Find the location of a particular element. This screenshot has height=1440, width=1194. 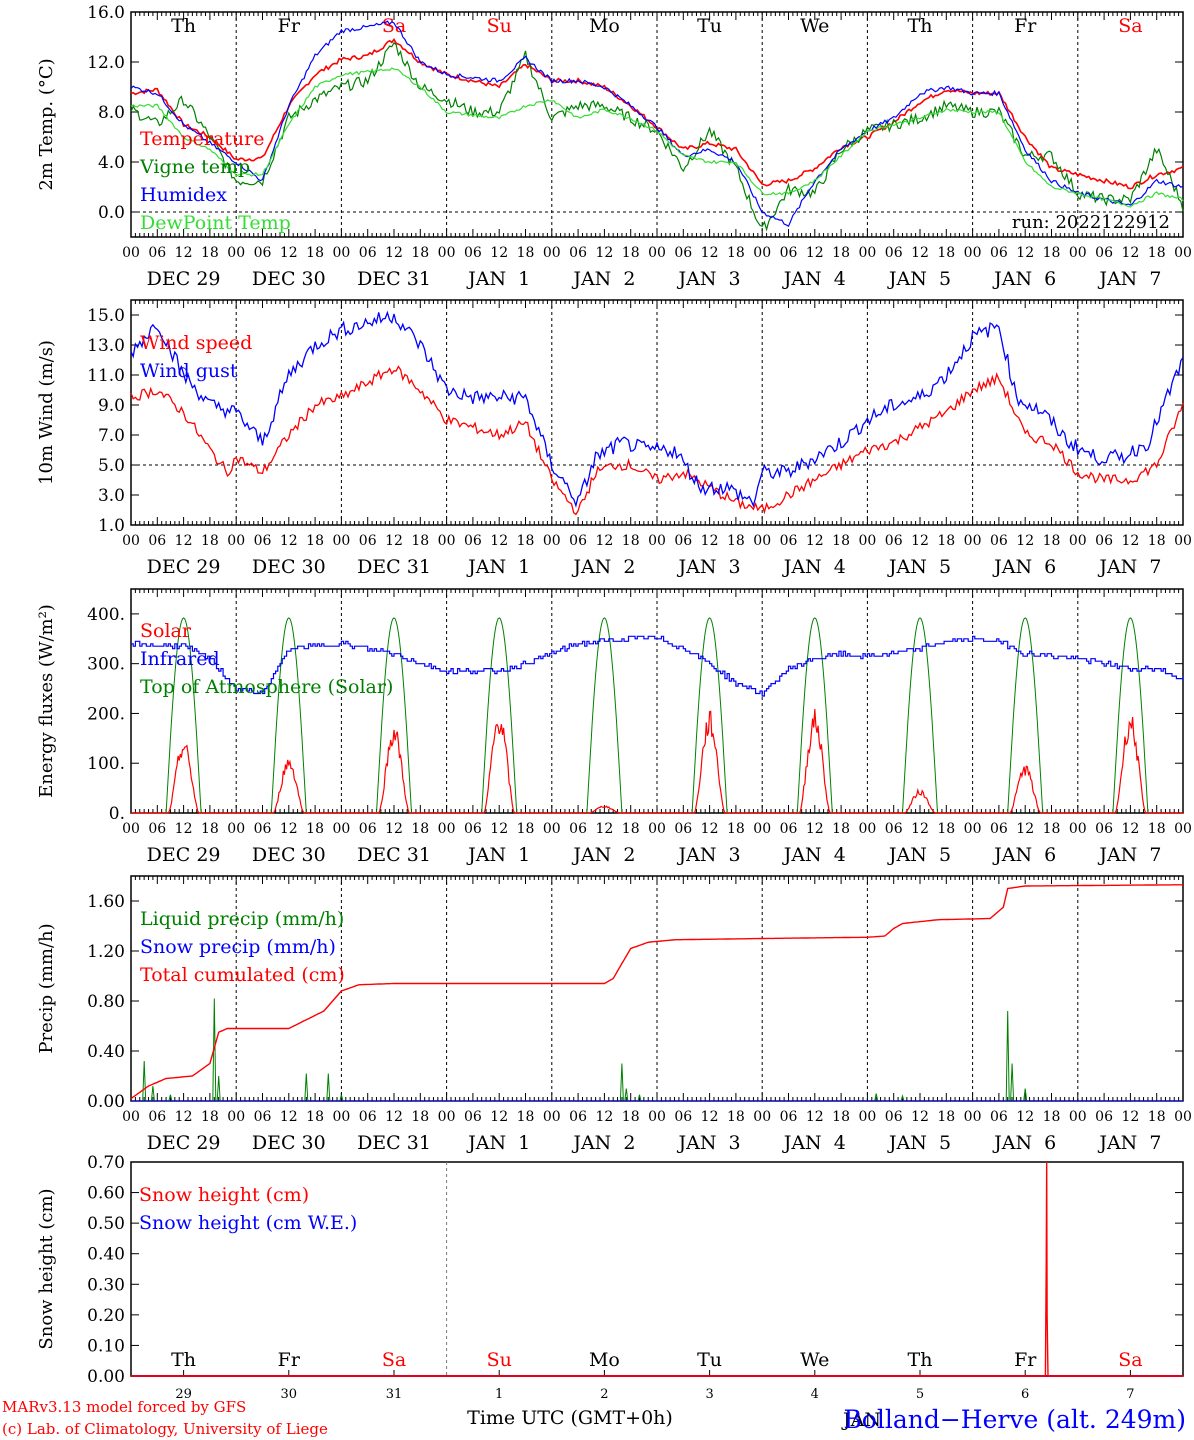

y-tick-label: 0.00 is located at coordinates (106, 1102).